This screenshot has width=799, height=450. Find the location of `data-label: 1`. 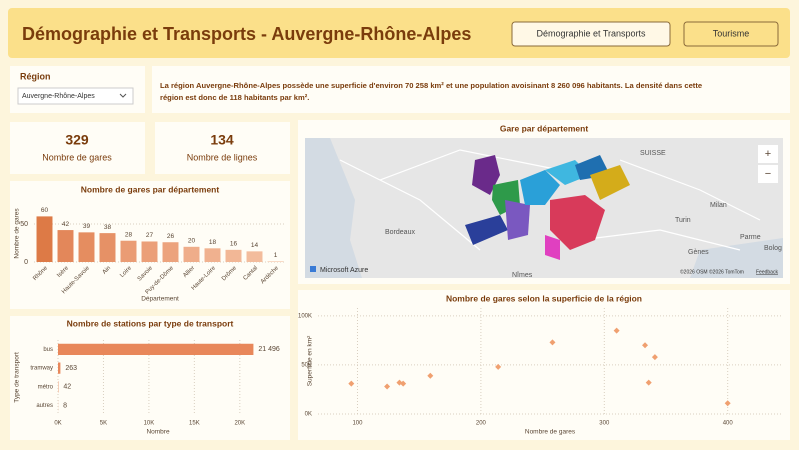

data-label: 1 is located at coordinates (276, 255).